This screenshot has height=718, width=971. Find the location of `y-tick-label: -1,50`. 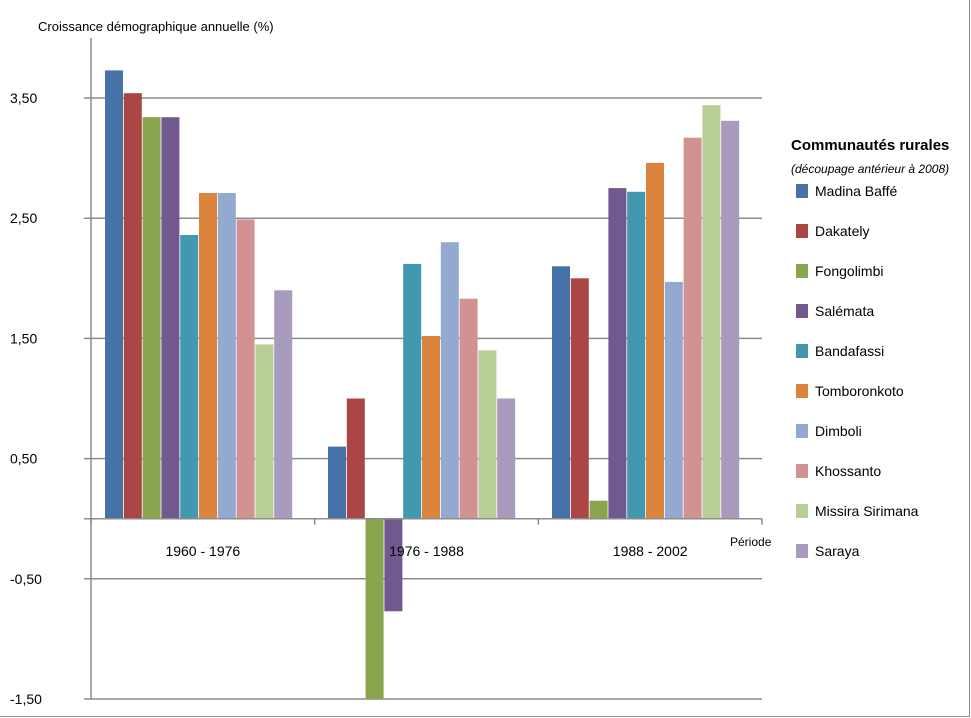

y-tick-label: -1,50 is located at coordinates (26, 699).